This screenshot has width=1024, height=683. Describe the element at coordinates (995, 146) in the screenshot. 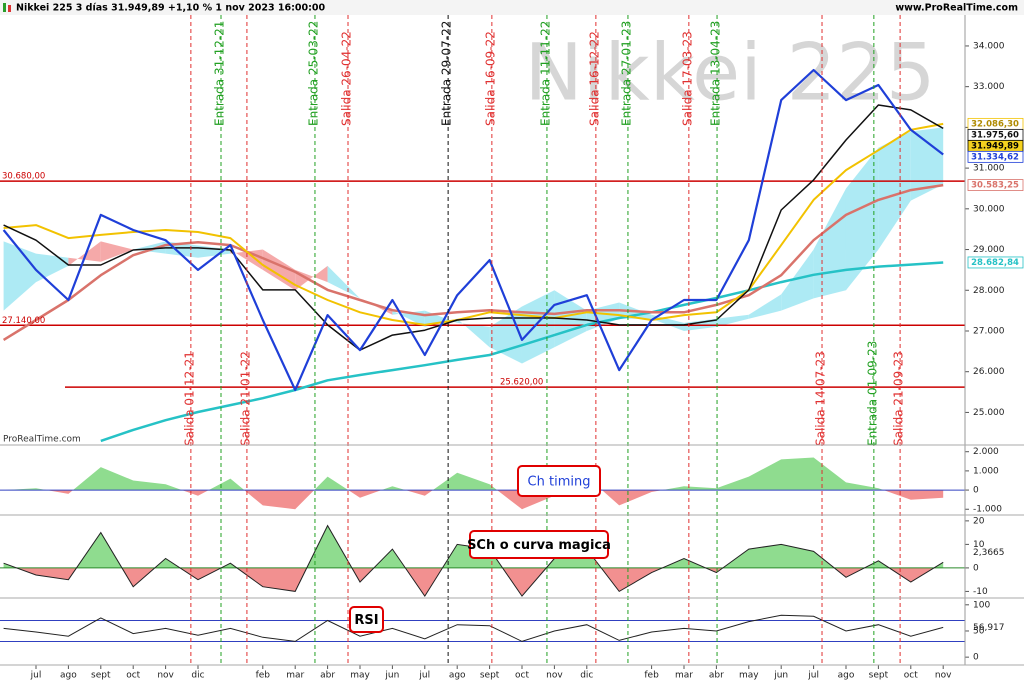

I see `value-tag: 31.949,89` at that location.